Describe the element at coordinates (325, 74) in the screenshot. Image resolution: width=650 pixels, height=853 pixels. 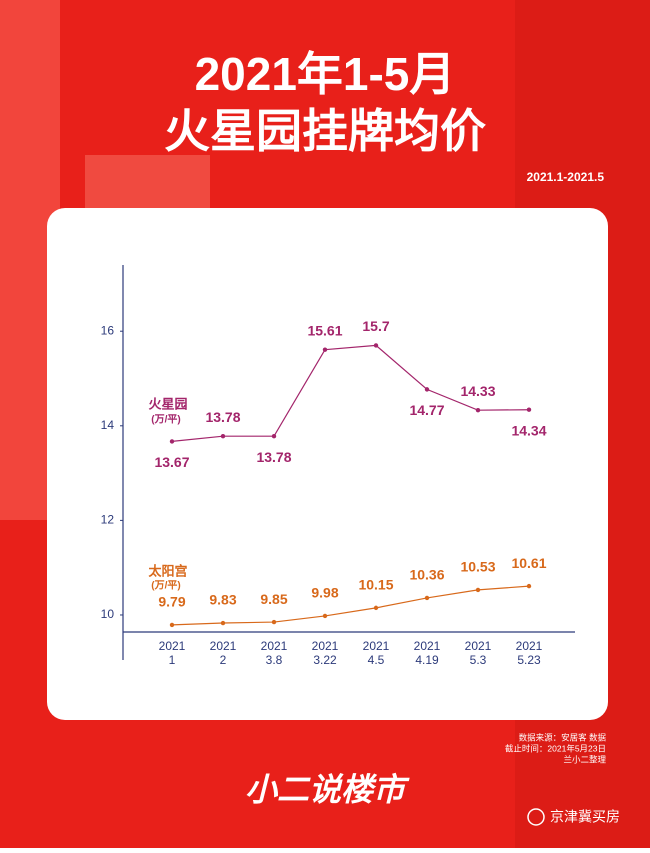
I see `title: 2021年1-5月` at that location.